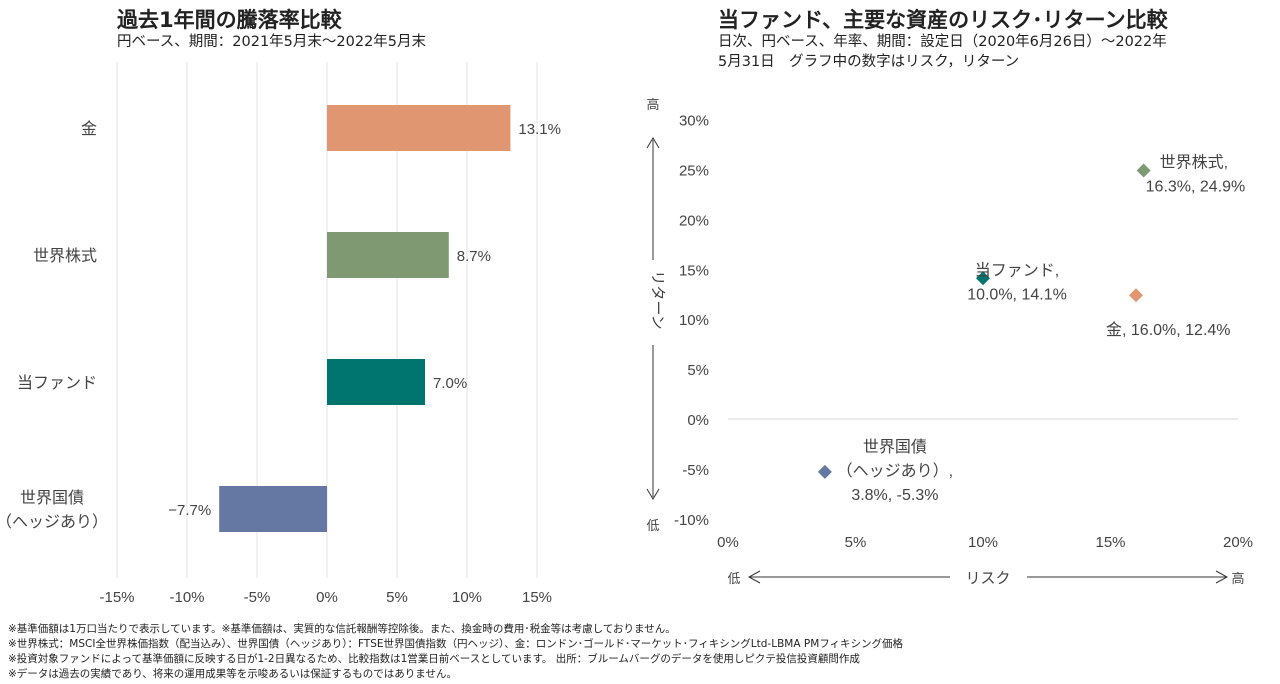 The image size is (1280, 684). What do you see at coordinates (450, 383) in the screenshot?
I see `data-label: 7.0%` at bounding box center [450, 383].